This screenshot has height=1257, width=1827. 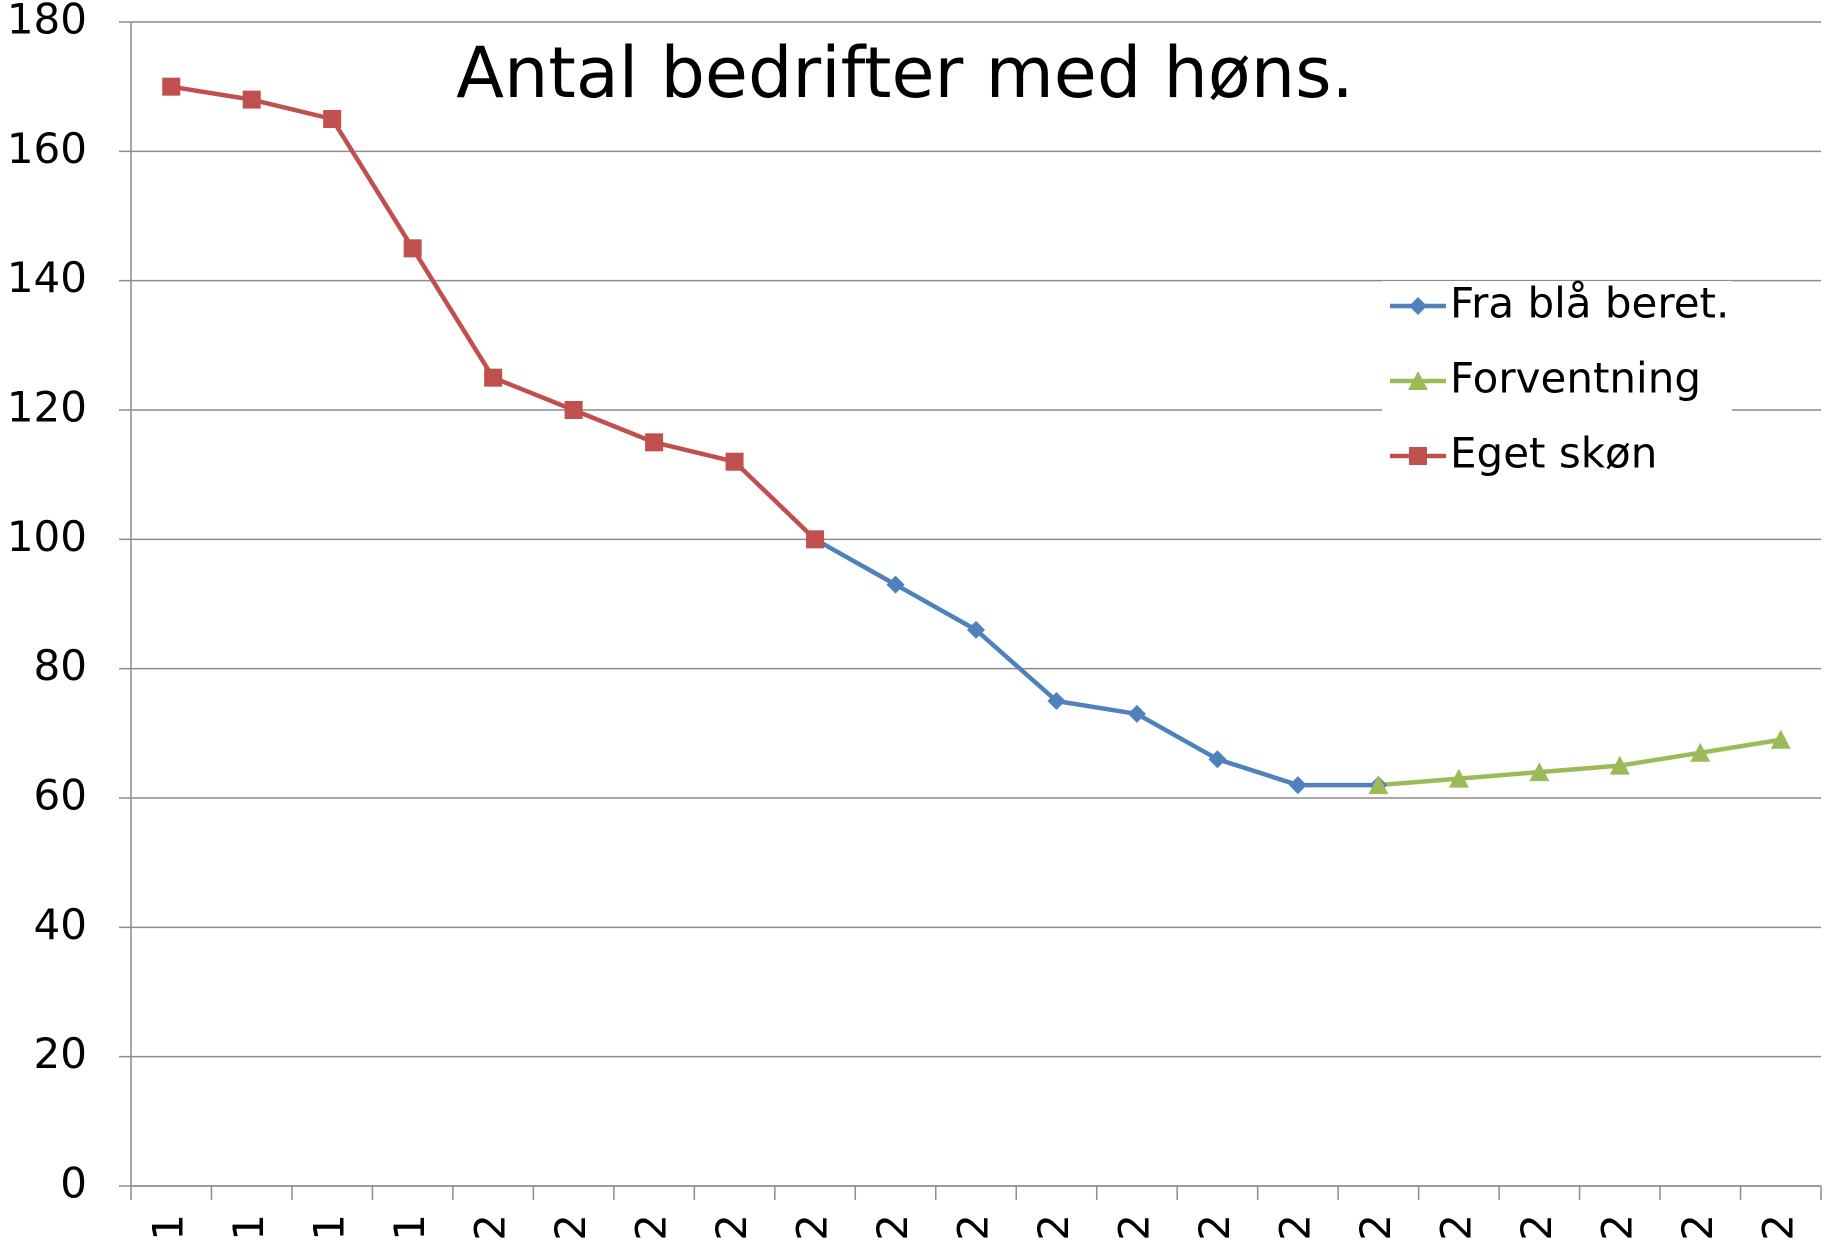 I want to click on y-tick-label: 20, so click(x=60, y=1053).